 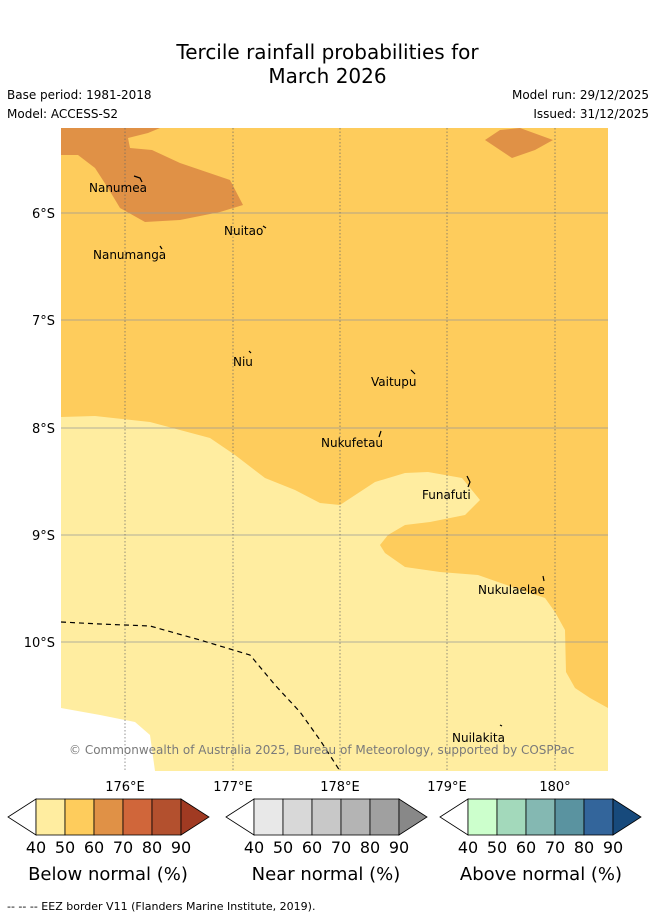 I want to click on model-name: Model: ACCESS-S2, so click(x=63, y=114).